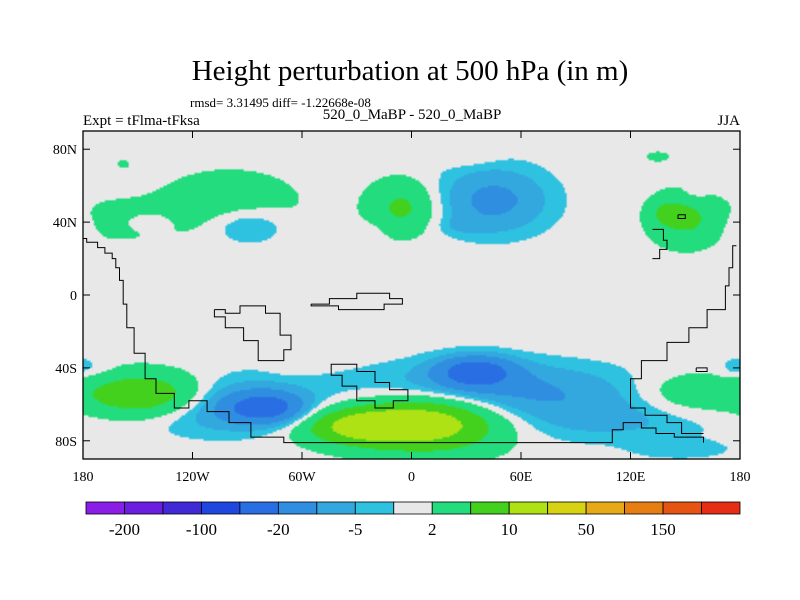  I want to click on colorbar-label: -5, so click(355, 529).